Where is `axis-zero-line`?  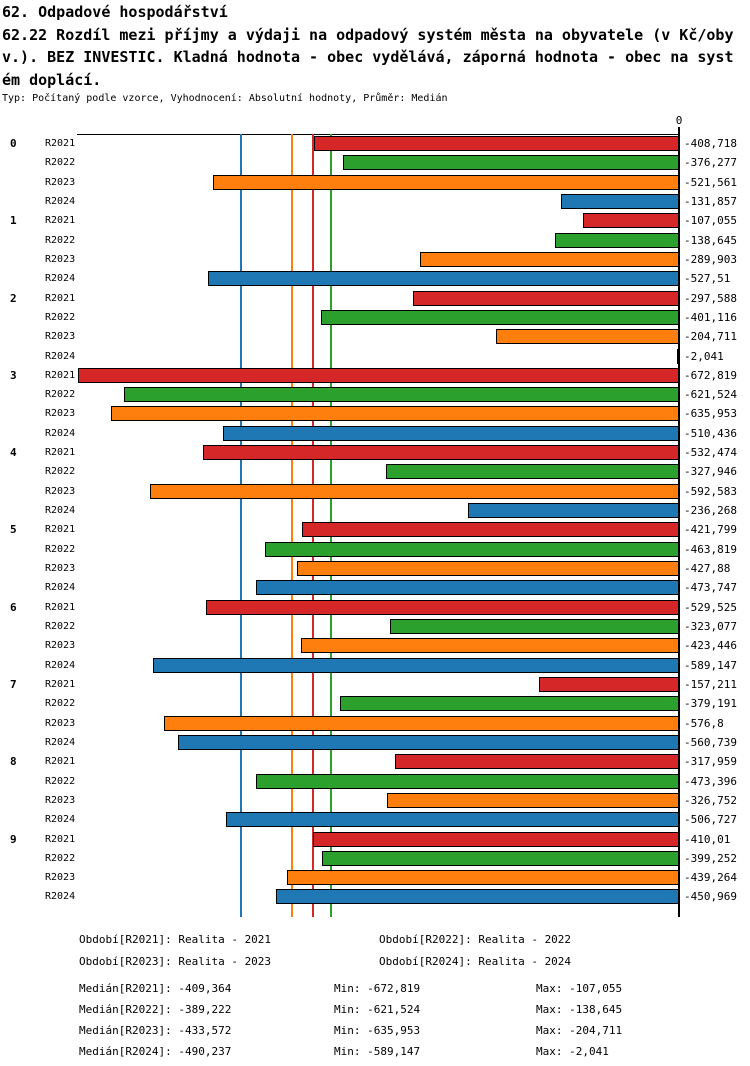 axis-zero-line is located at coordinates (679, 522).